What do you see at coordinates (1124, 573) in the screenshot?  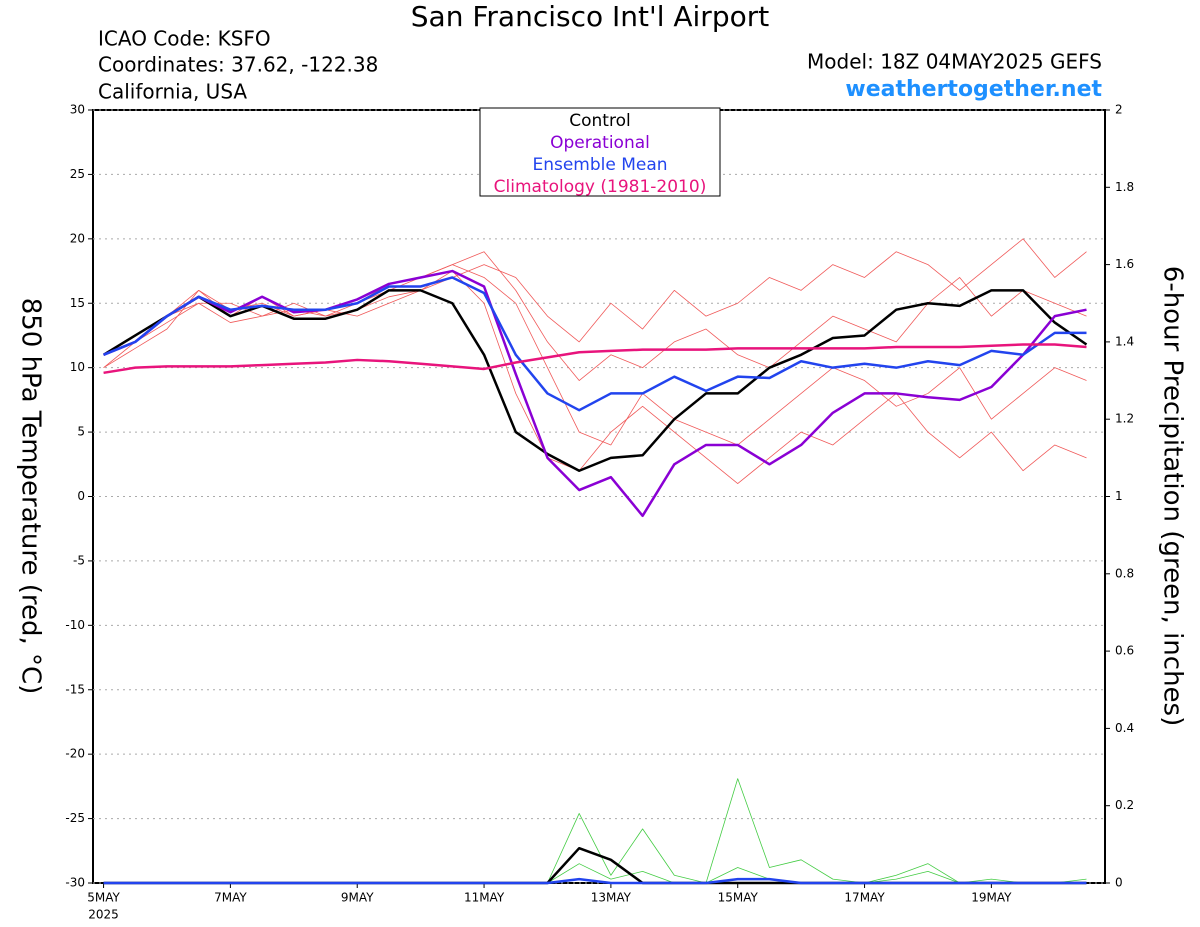 I see `y2-tick-label: 0.8` at bounding box center [1124, 573].